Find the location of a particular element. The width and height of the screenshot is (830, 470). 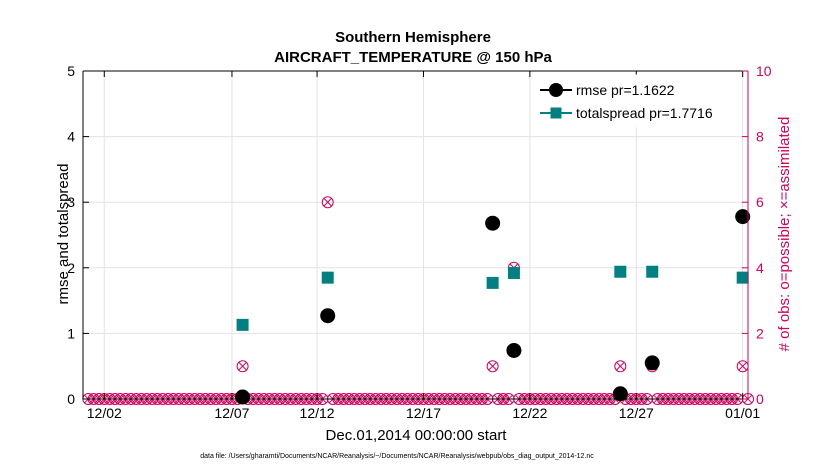

x-tick-label: 12/22 is located at coordinates (529, 413).